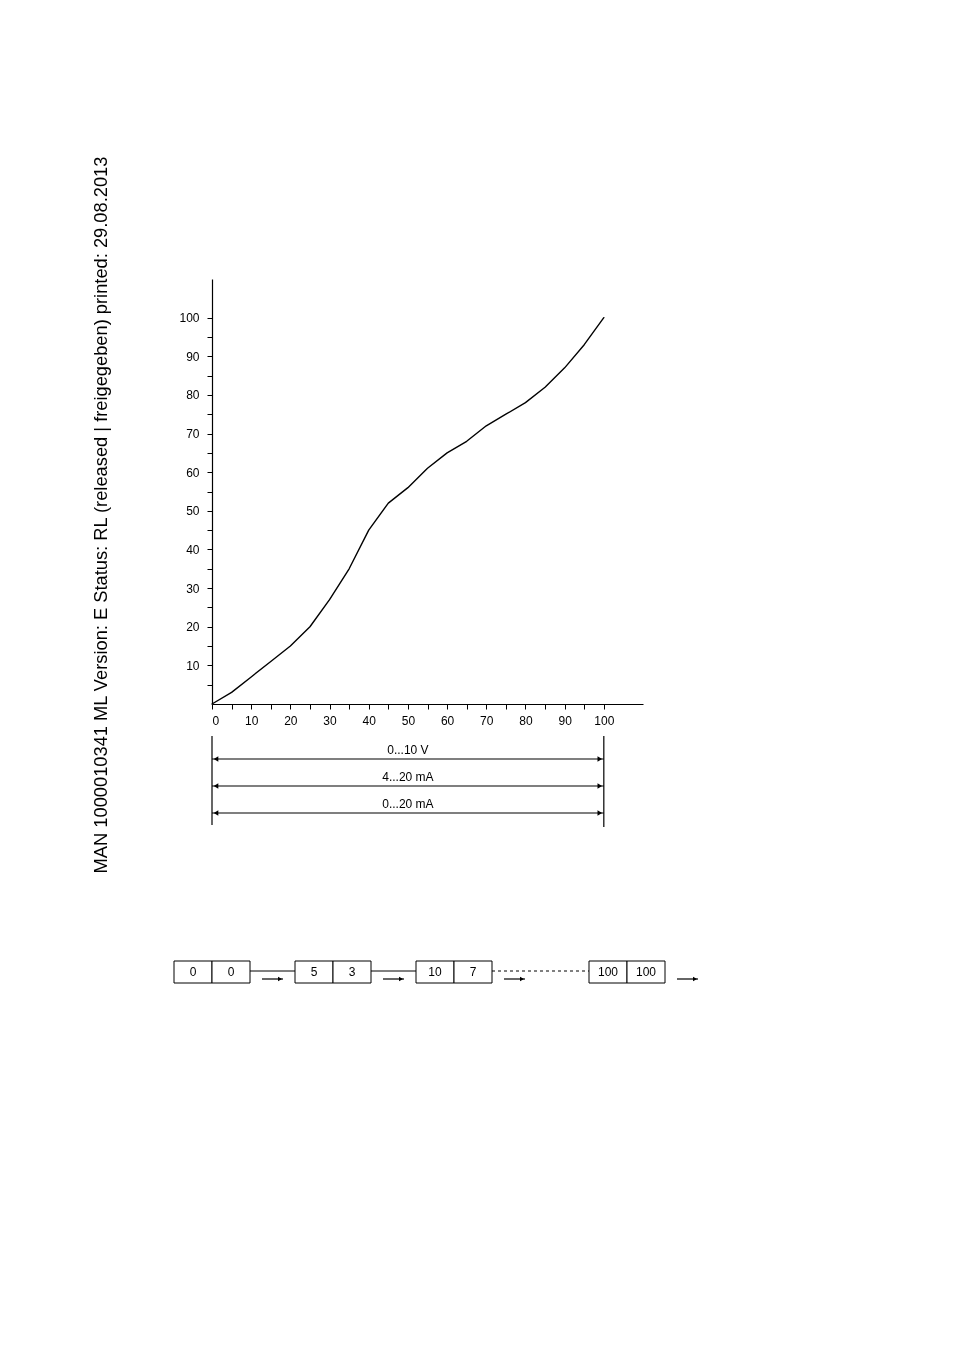 The image size is (953, 1352). I want to click on y-tick-label: 30, so click(193, 588).